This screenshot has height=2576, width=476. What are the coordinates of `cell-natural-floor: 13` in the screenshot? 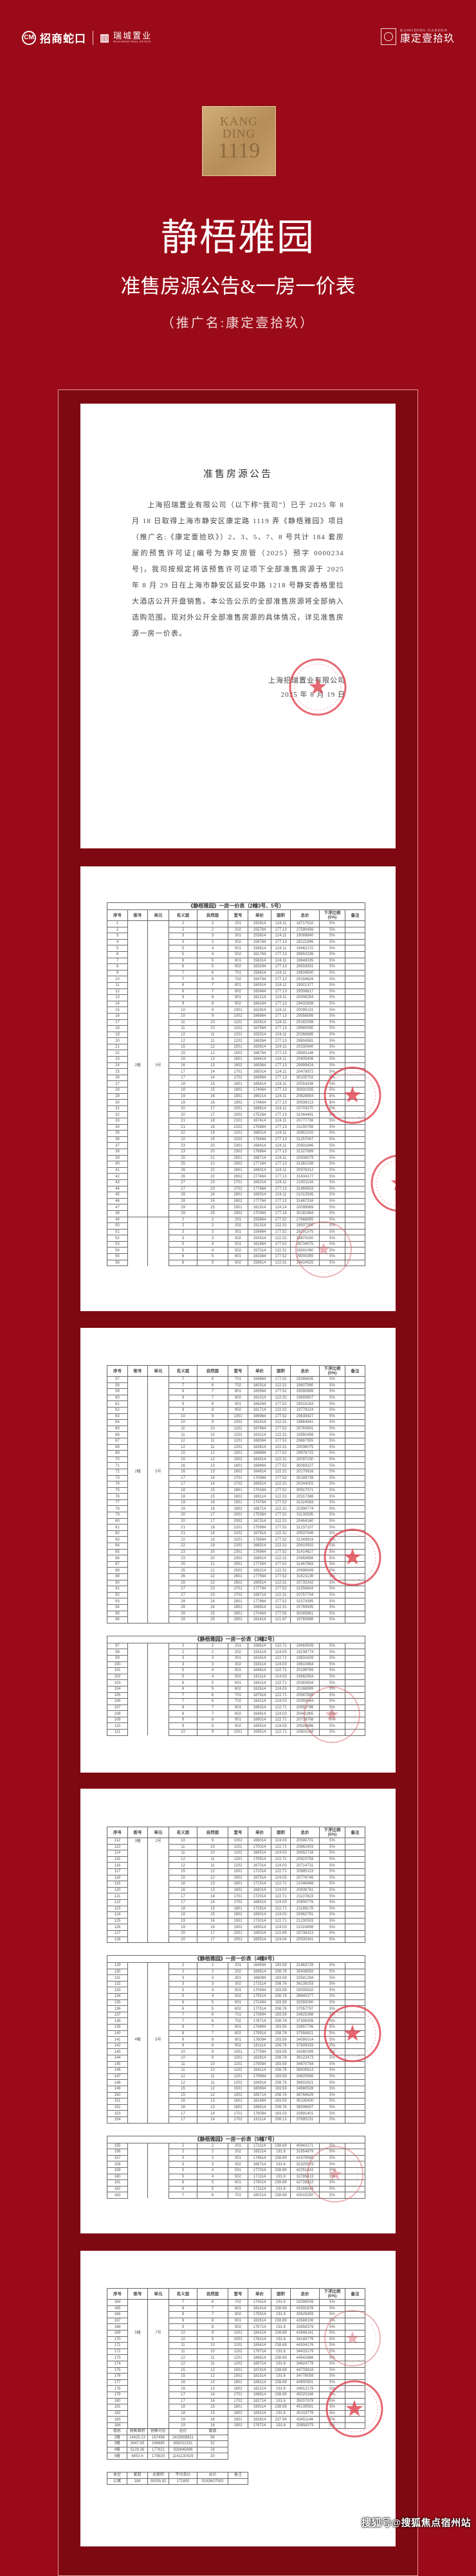 It's located at (213, 1465).